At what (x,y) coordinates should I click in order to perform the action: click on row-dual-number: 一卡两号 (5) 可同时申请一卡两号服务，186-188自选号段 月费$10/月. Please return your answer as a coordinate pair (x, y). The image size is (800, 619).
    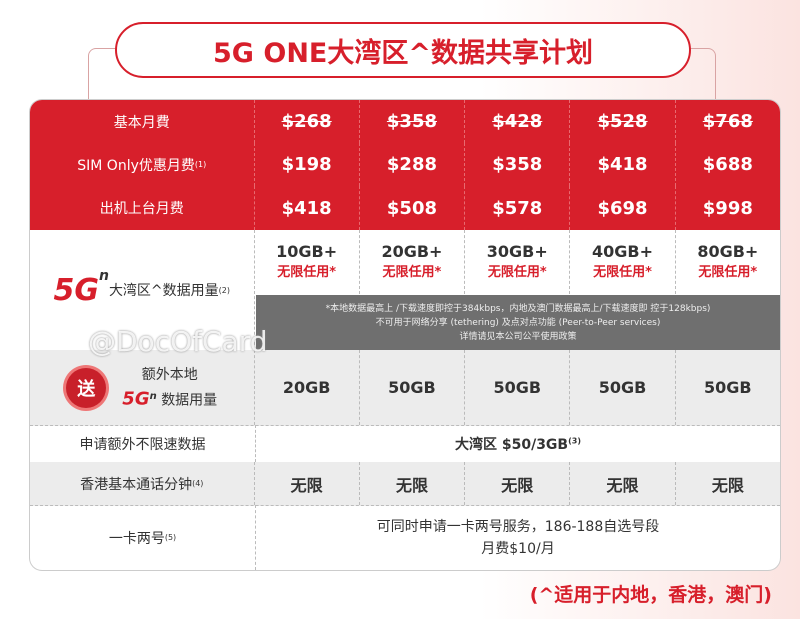
    Looking at the image, I should click on (405, 537).